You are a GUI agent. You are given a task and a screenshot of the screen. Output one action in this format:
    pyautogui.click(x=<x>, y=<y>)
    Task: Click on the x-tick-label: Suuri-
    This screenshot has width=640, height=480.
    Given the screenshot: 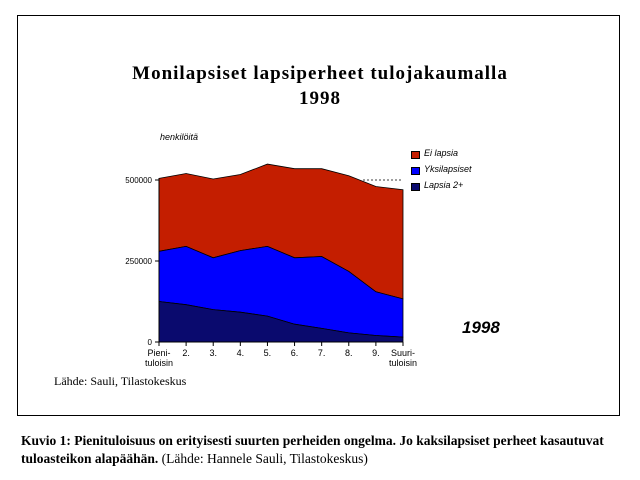 What is the action you would take?
    pyautogui.click(x=403, y=353)
    